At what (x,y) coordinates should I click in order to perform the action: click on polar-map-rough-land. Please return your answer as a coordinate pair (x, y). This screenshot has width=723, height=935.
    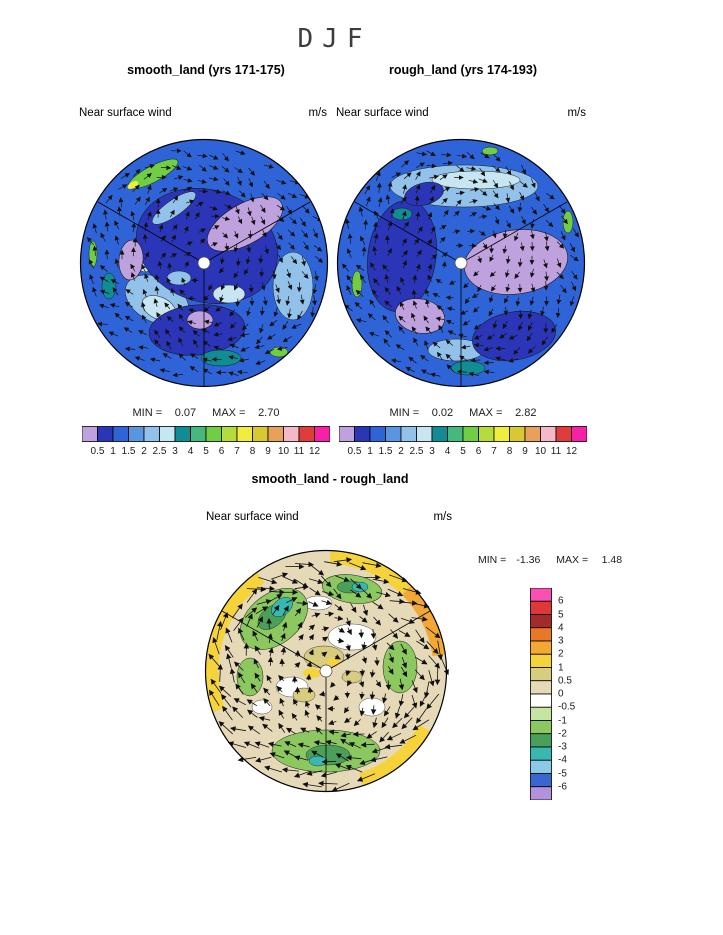
    Looking at the image, I should click on (461, 263).